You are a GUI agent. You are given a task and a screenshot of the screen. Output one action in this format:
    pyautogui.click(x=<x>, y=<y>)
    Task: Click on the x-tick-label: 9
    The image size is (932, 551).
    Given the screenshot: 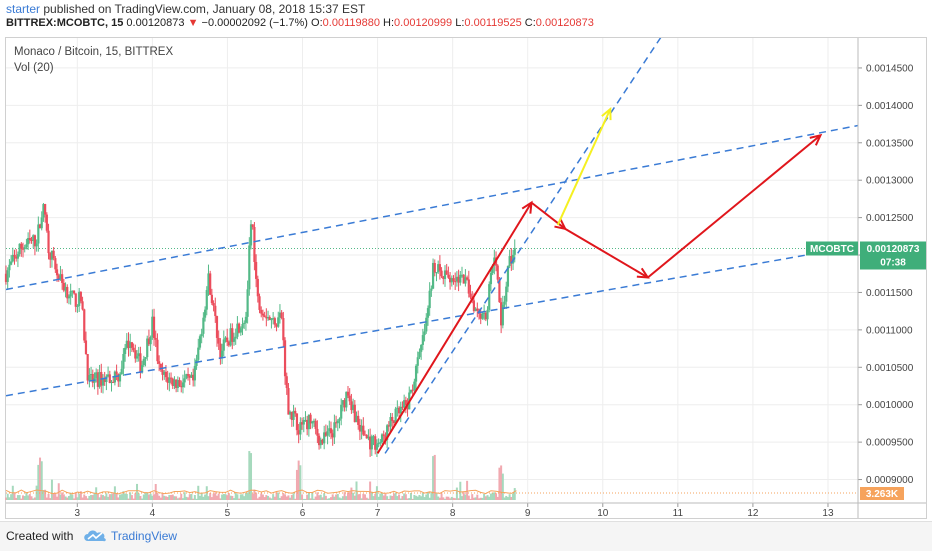 What is the action you would take?
    pyautogui.click(x=528, y=513)
    